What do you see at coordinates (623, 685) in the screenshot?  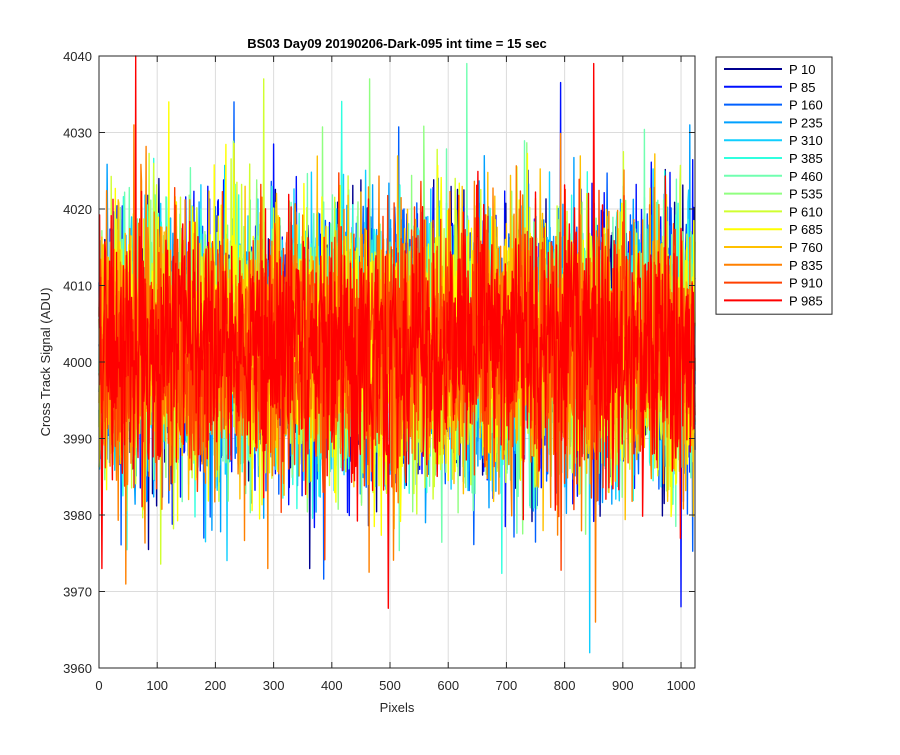 I see `x-tick-label: 900` at bounding box center [623, 685].